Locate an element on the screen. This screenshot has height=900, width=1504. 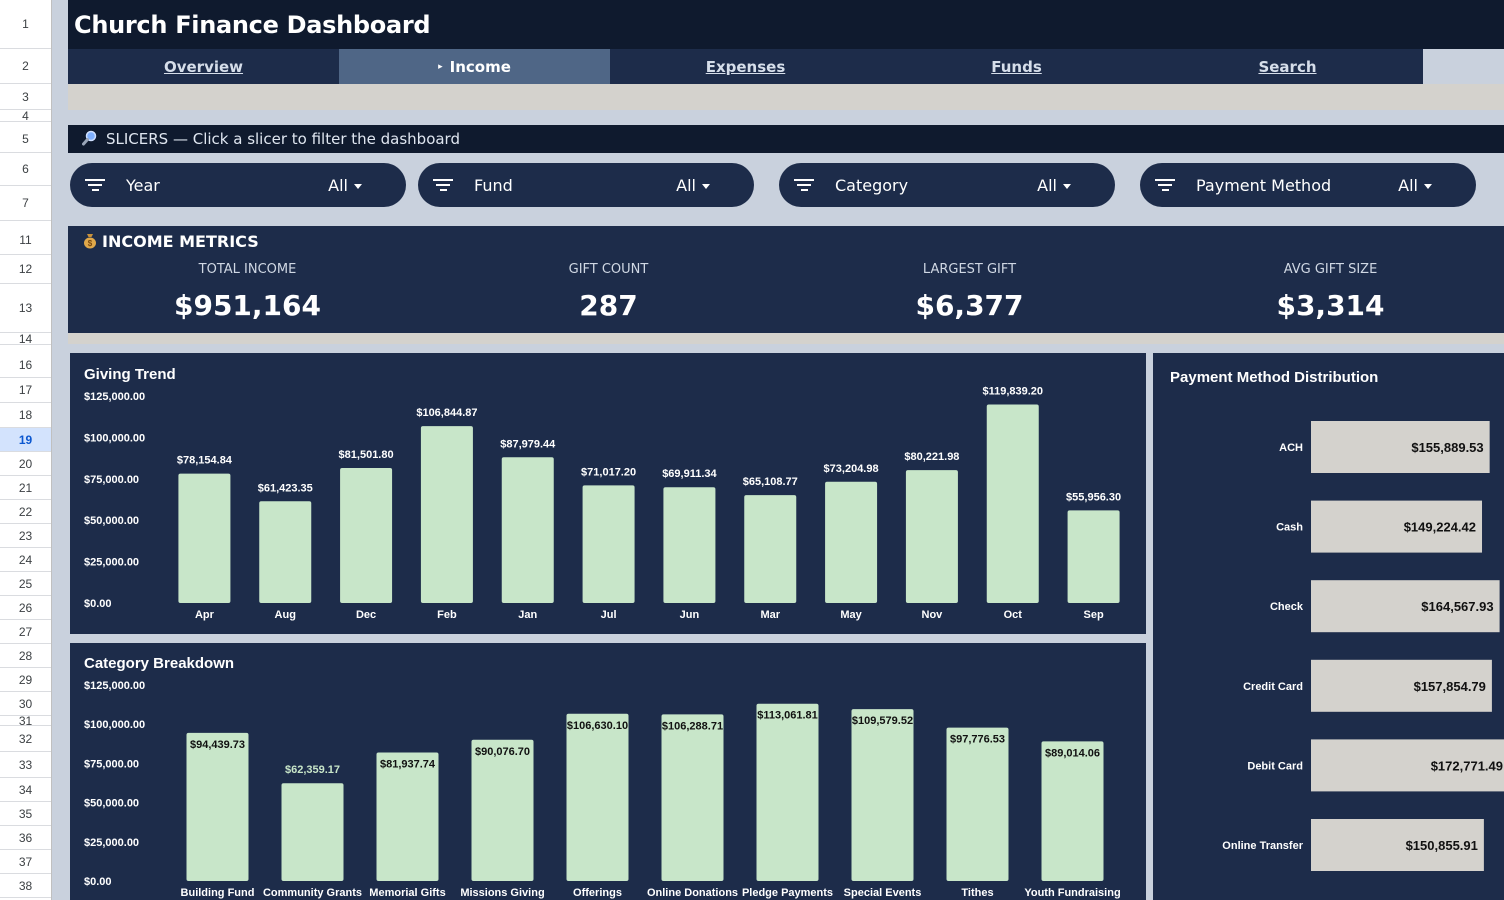
slicer-category: Category All is located at coordinates (947, 185).